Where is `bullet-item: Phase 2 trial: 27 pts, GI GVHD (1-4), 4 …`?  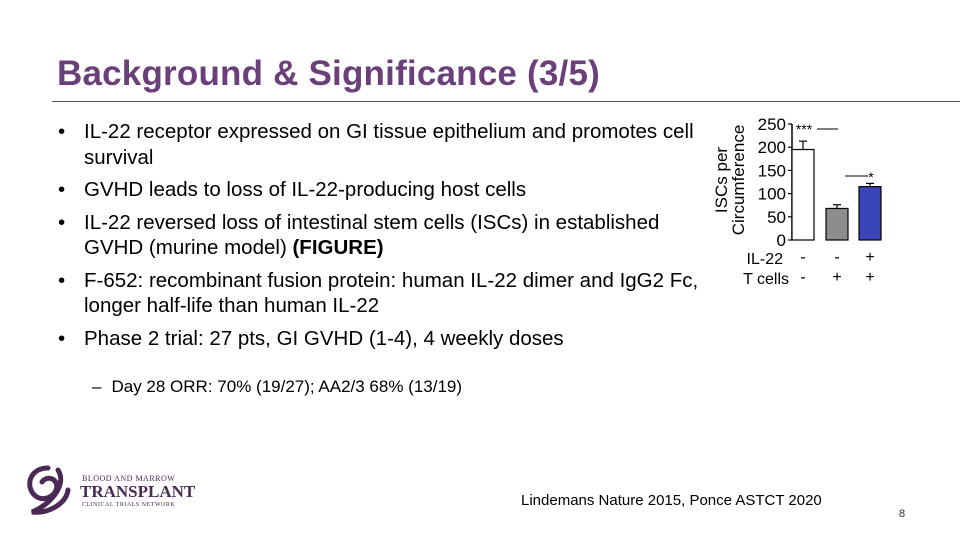 bullet-item: Phase 2 trial: 27 pts, GI GVHD (1-4), 4 … is located at coordinates (388, 339).